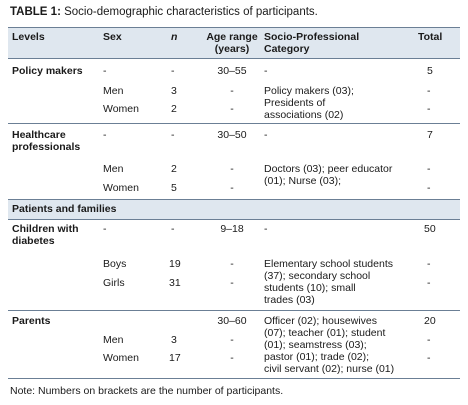 This screenshot has height=405, width=468. Describe the element at coordinates (105, 229) in the screenshot. I see `row-children-sex: -` at that location.